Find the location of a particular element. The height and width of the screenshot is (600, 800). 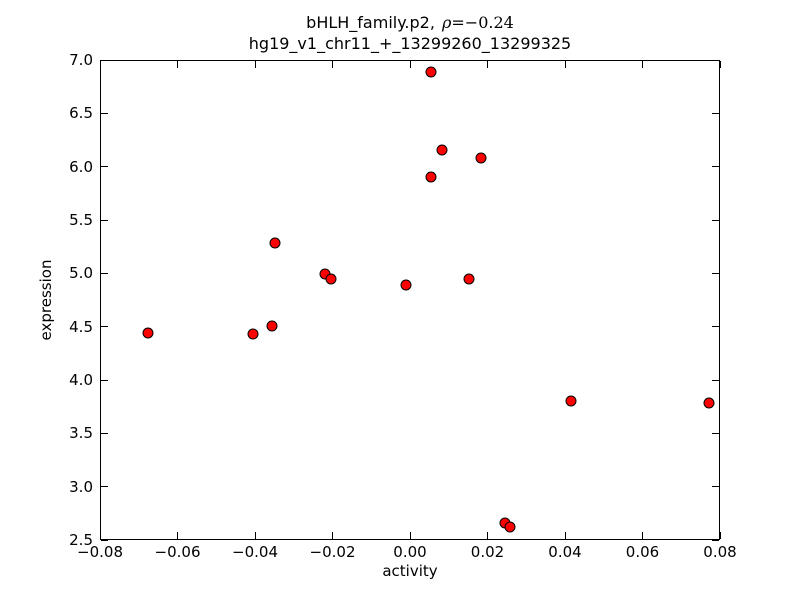

x-tick-label: 0.02 is located at coordinates (487, 552).